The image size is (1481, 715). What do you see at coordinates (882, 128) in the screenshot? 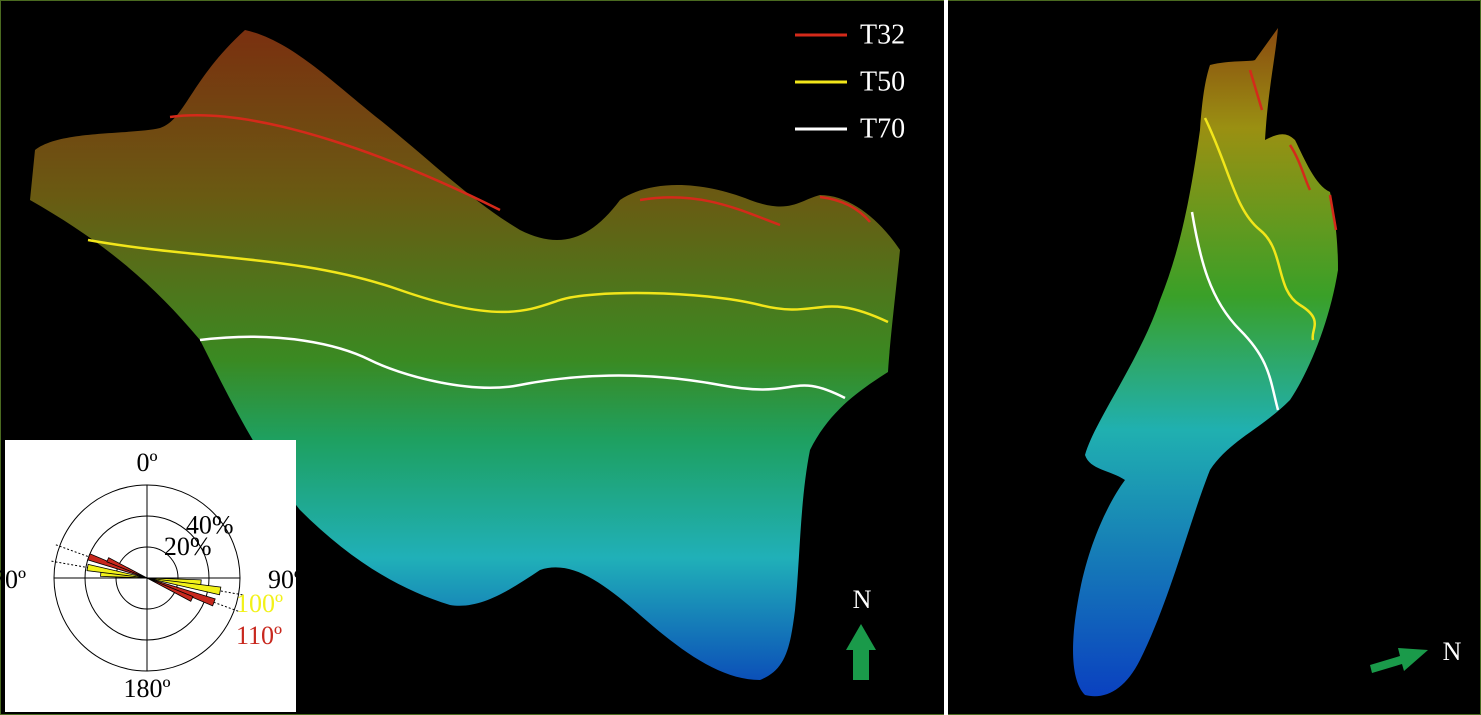
I see `legend-label: T70` at bounding box center [882, 128].